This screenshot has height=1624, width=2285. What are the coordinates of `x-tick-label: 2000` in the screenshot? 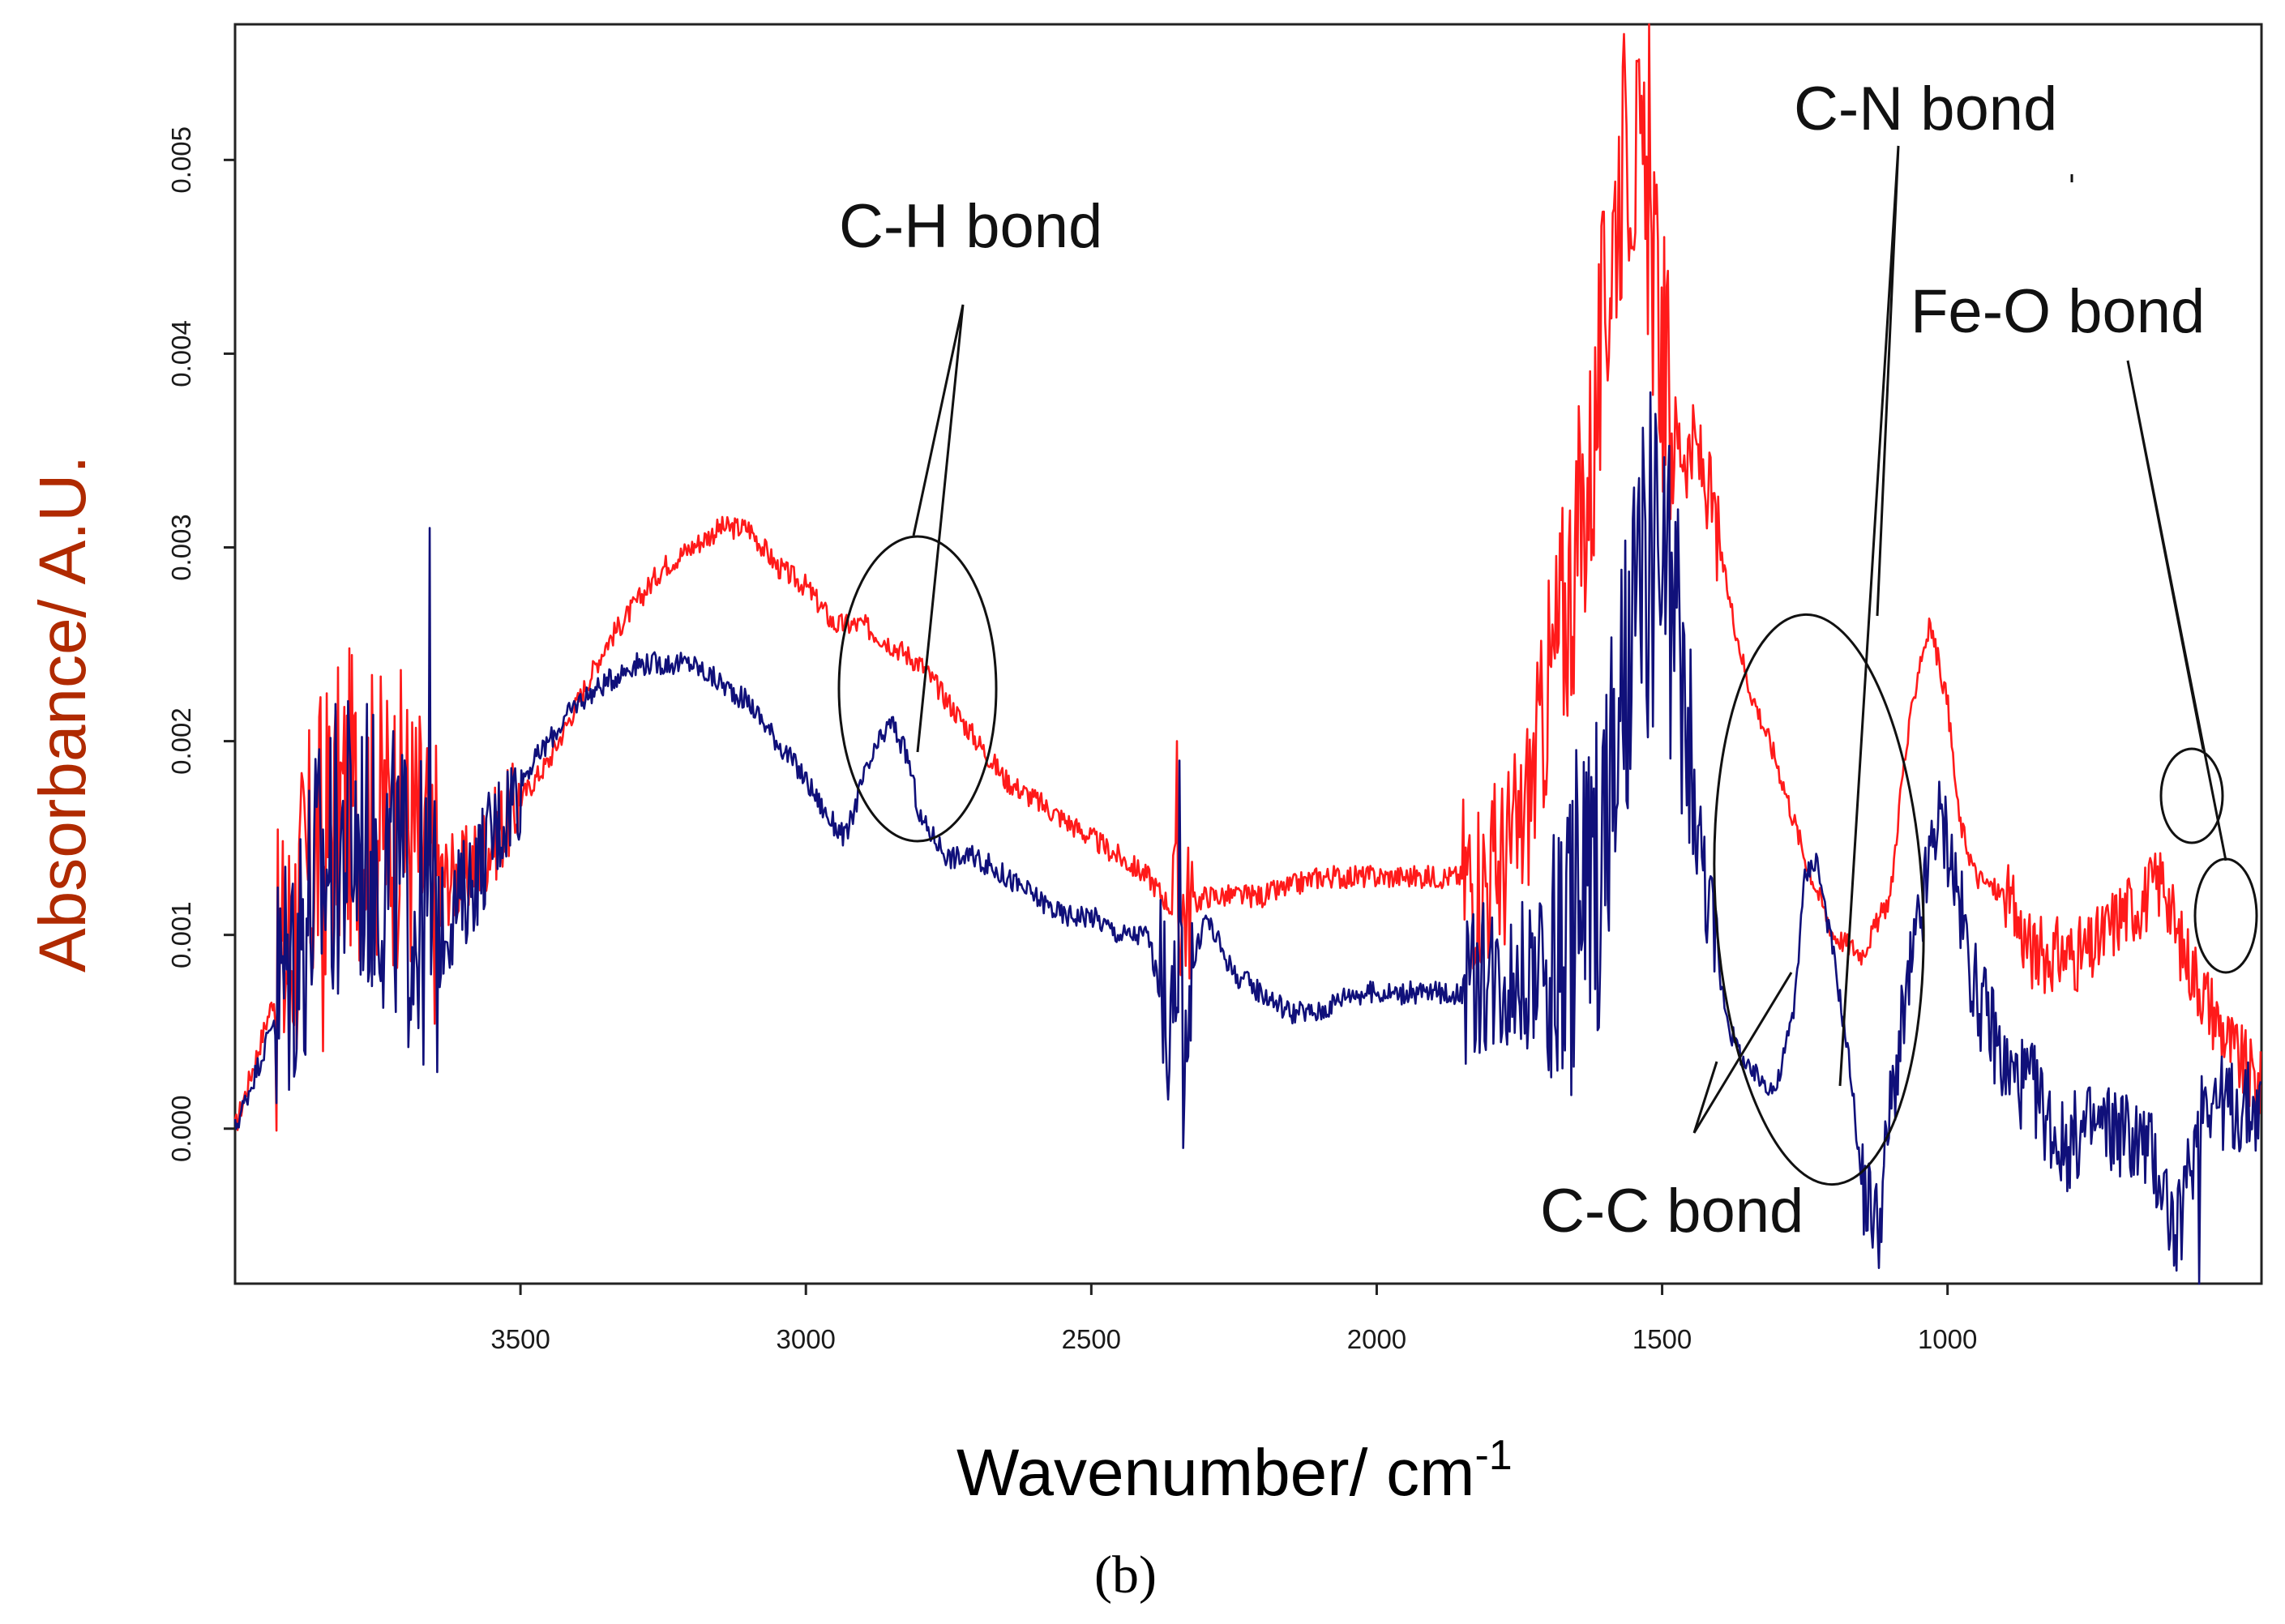 It's located at (1376, 1339).